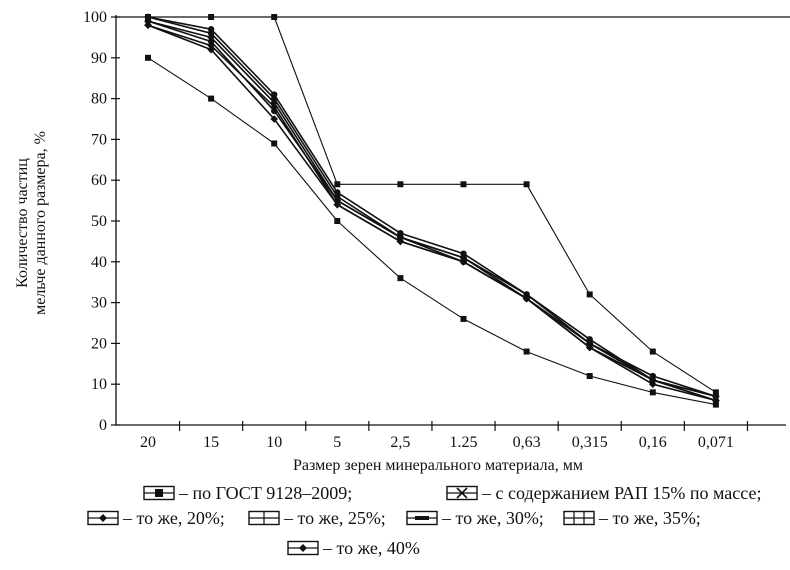  Describe the element at coordinates (148, 442) in the screenshot. I see `x-tick-label: 20` at that location.